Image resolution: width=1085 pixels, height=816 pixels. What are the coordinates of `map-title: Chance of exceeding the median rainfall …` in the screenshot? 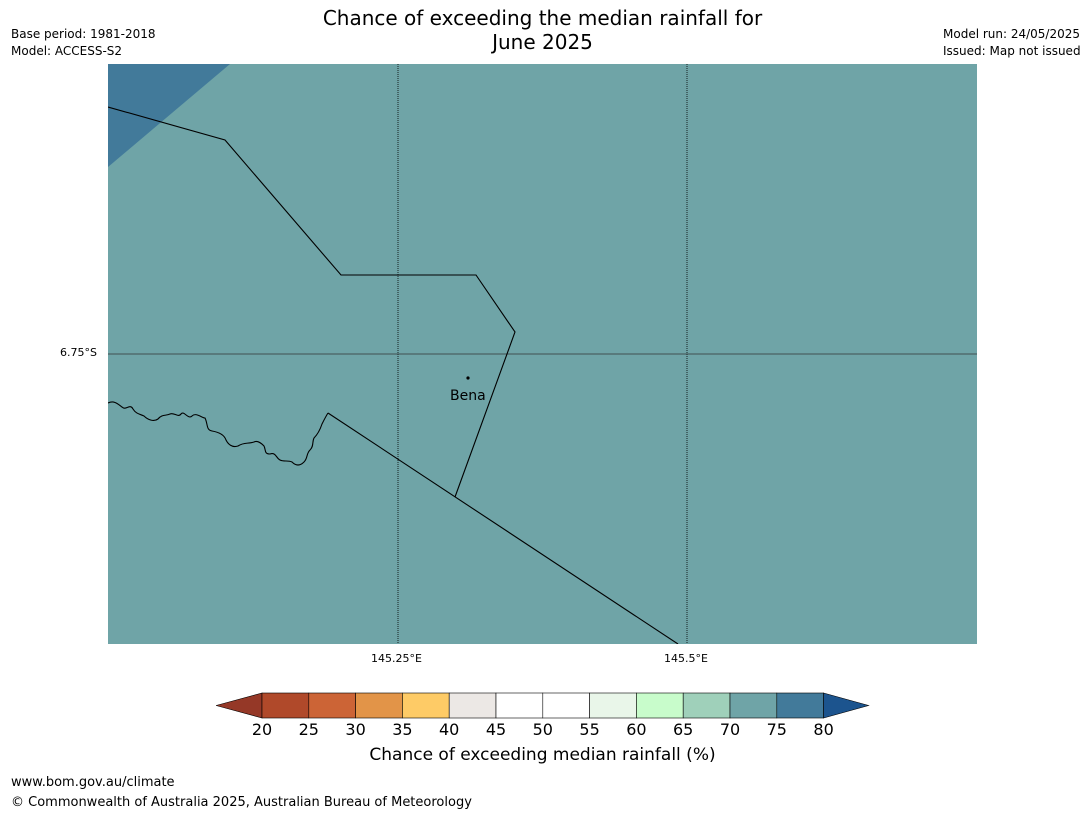 It's located at (542, 30).